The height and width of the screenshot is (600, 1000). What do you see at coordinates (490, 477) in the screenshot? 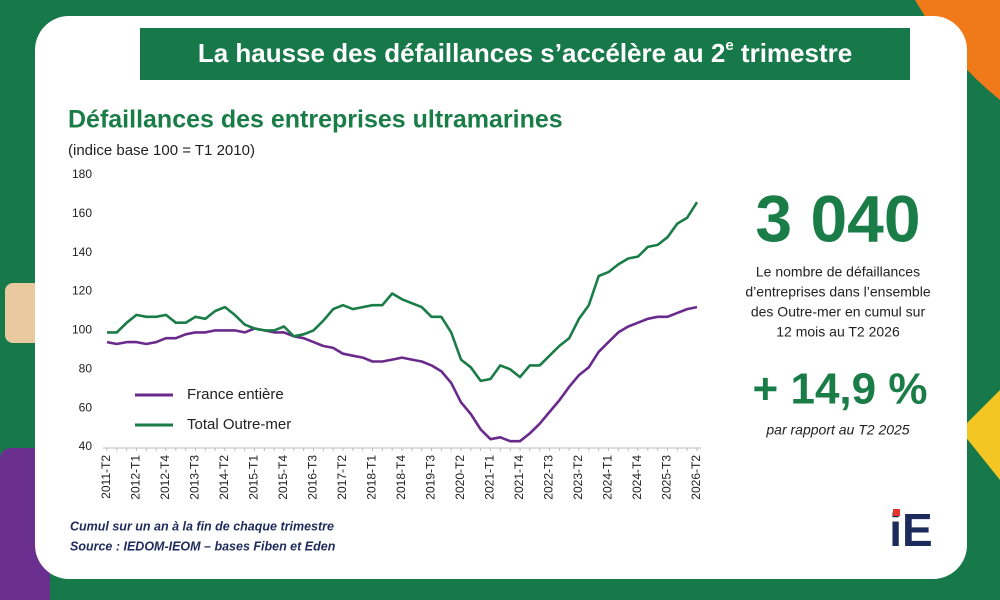
I see `x-tick-label: 2021-T1` at bounding box center [490, 477].